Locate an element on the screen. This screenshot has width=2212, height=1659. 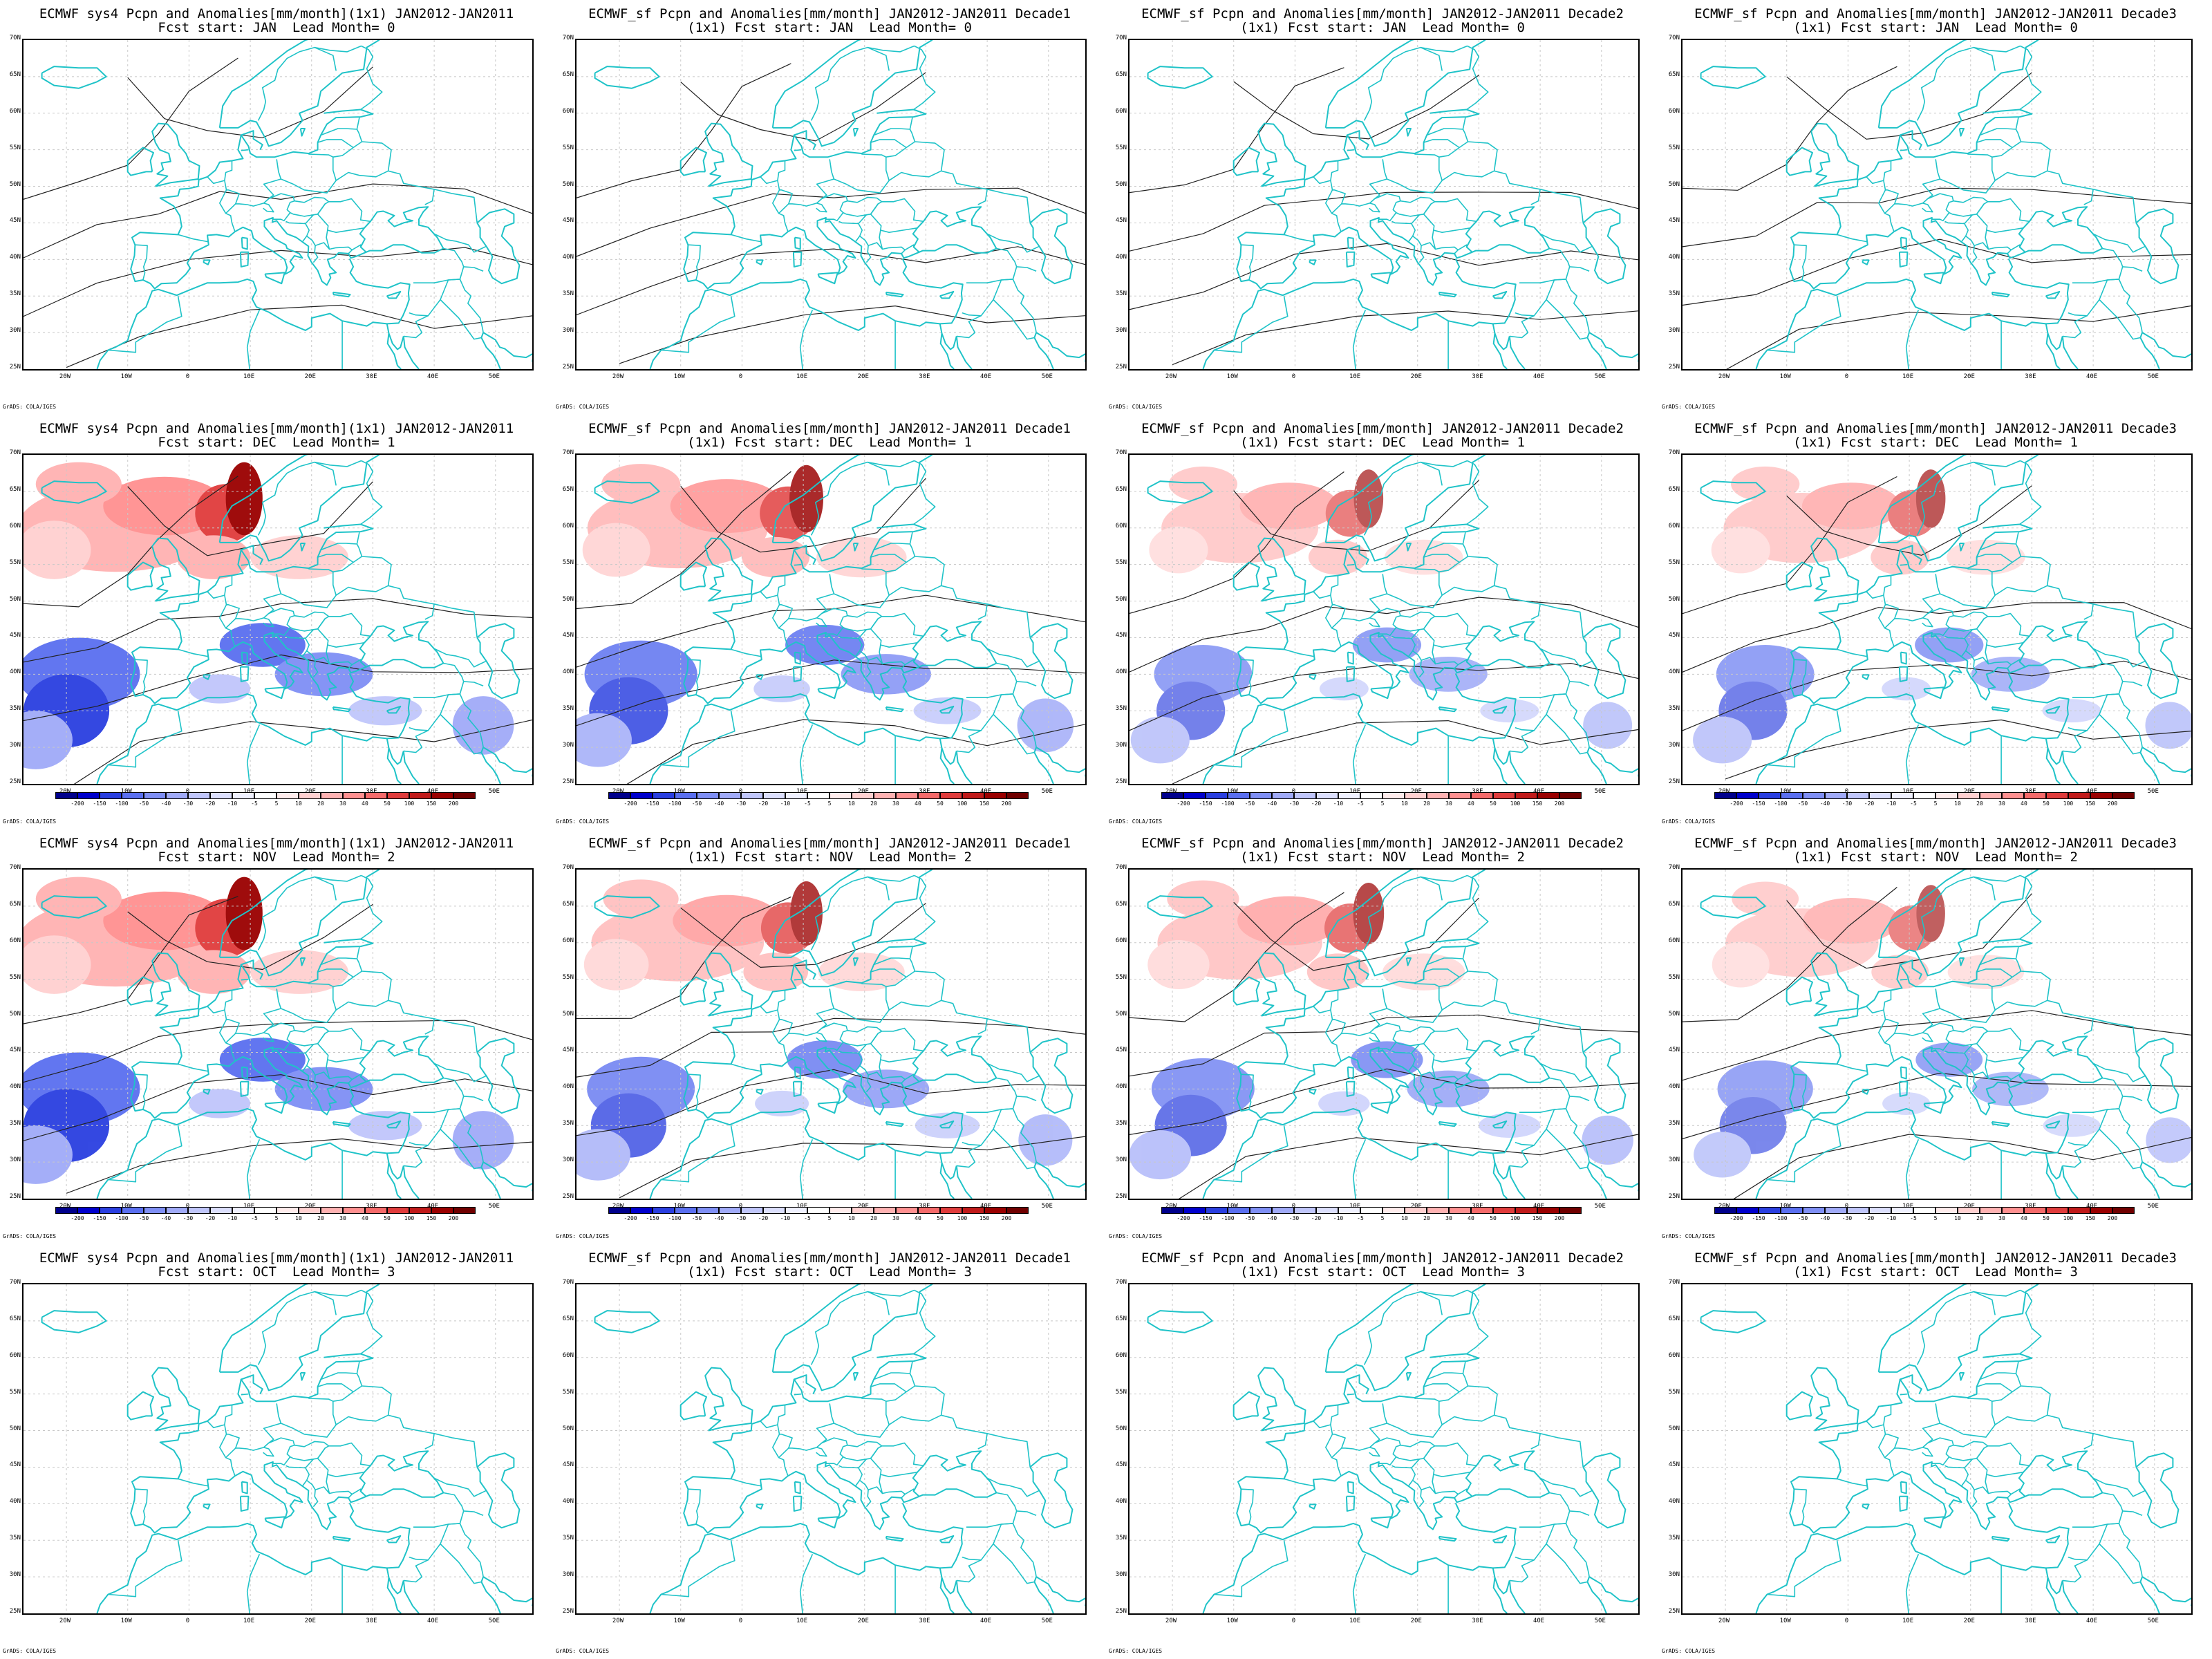
lon-tick-label: 0 is located at coordinates (187, 1621).